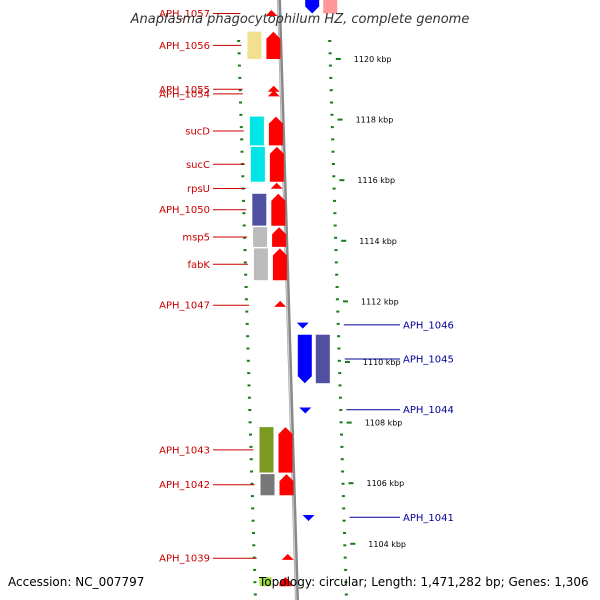 This screenshot has width=600, height=600. What do you see at coordinates (198, 189) in the screenshot?
I see `forward-gene-label: rpsU` at bounding box center [198, 189].